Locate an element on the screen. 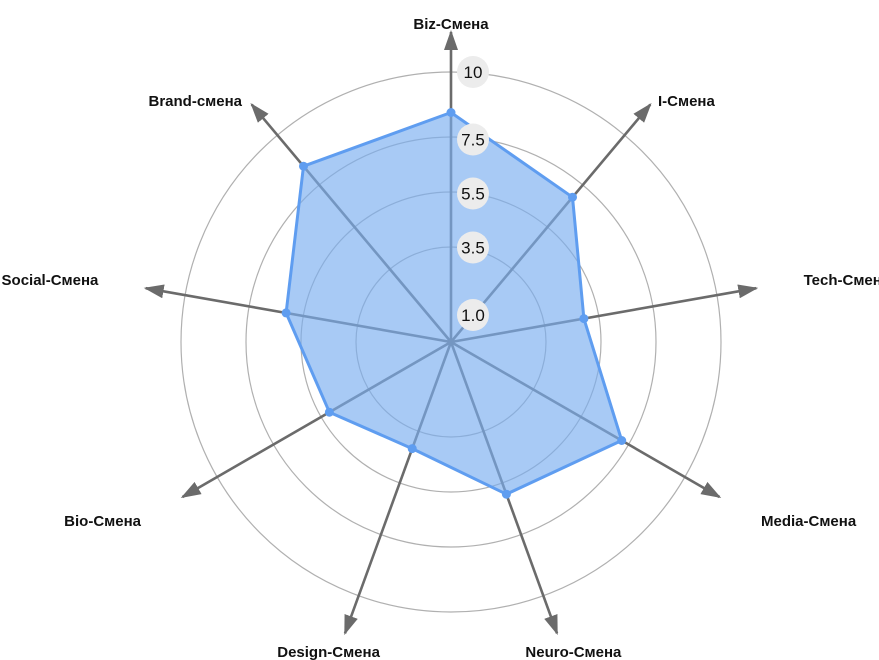  axis-label: Brand-смена is located at coordinates (195, 101).